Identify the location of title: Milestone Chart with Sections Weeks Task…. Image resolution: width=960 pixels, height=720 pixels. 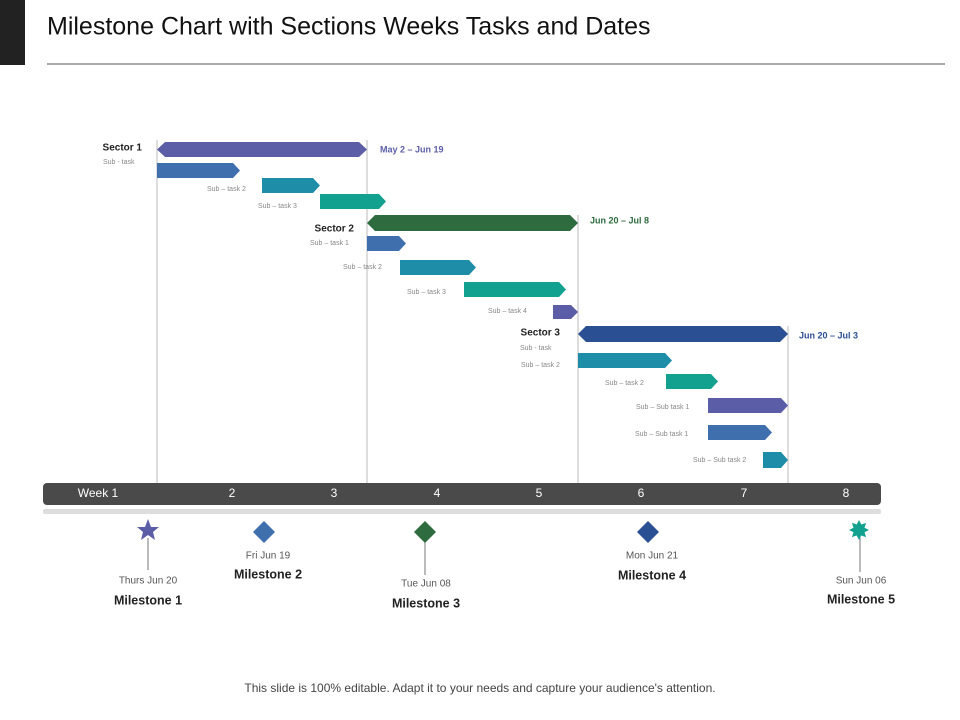
(349, 27).